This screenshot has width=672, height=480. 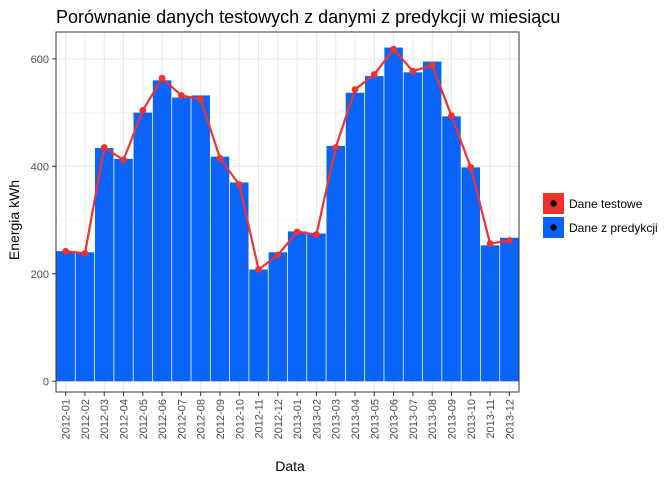 I want to click on y-axis-title: Energia kWh, so click(x=14, y=220).